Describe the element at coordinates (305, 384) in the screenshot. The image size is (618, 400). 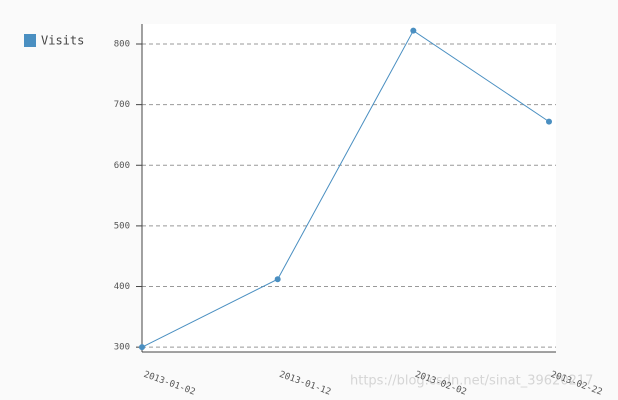
I see `x-tick-label: 2013-01-12` at that location.